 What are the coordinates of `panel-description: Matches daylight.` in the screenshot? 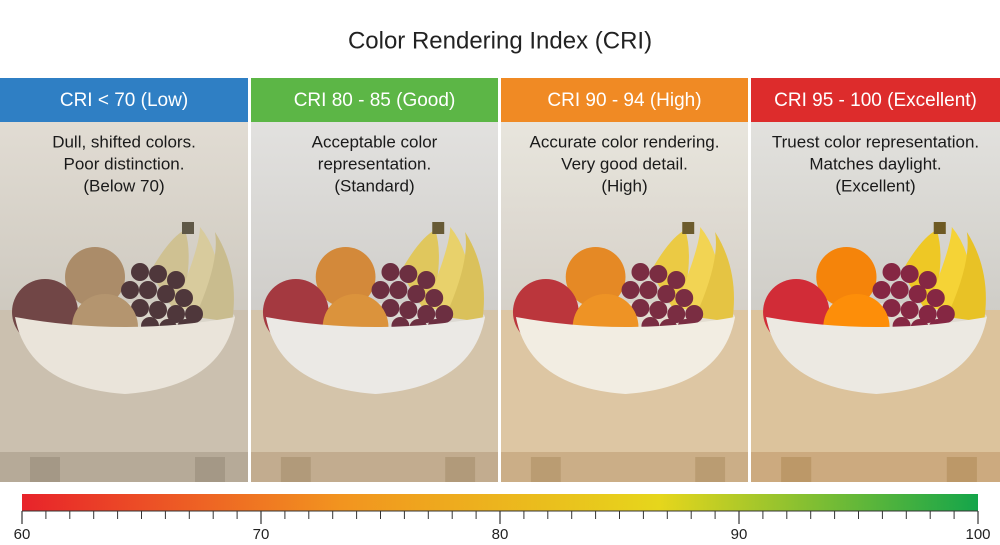 It's located at (875, 163).